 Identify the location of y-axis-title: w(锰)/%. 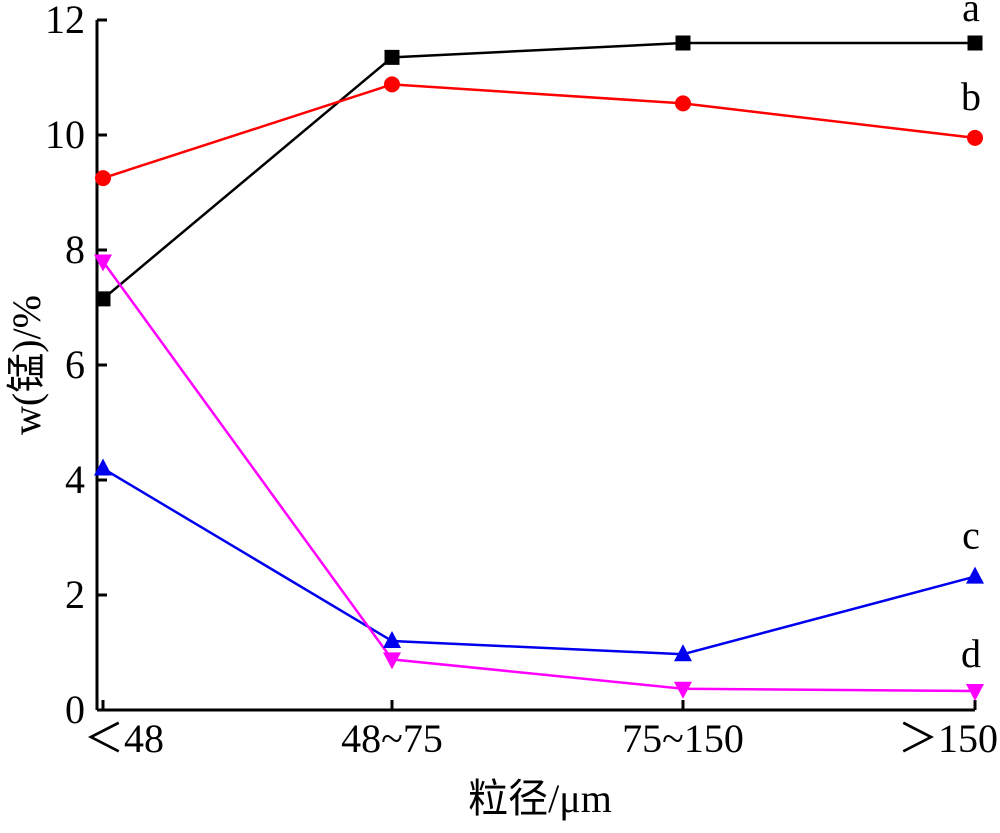
(26, 365).